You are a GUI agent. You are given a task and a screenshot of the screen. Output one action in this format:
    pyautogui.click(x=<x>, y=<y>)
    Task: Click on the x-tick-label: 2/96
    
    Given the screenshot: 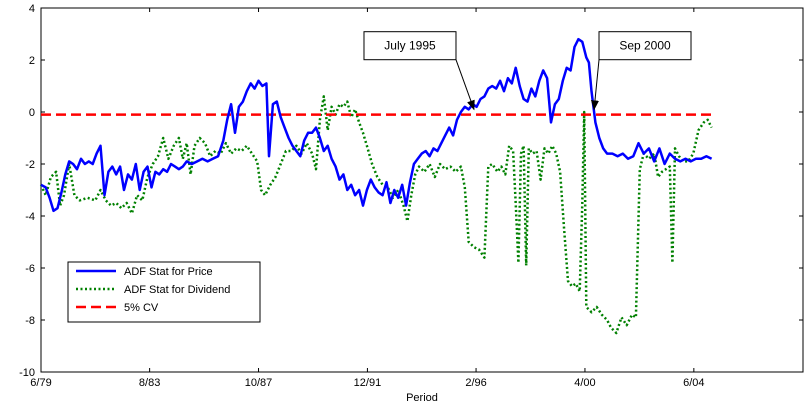 What is the action you would take?
    pyautogui.click(x=475, y=383)
    